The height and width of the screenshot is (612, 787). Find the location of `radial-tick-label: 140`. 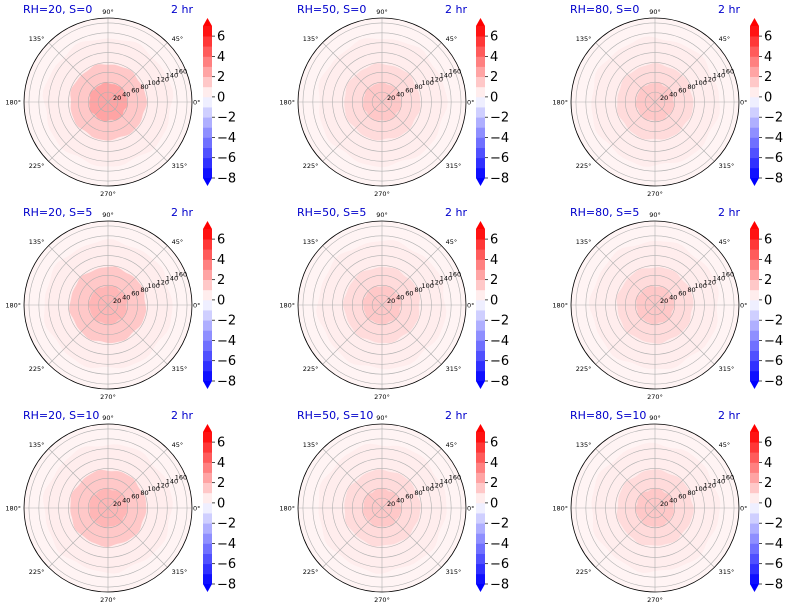

radial-tick-label: 140 is located at coordinates (446, 482).